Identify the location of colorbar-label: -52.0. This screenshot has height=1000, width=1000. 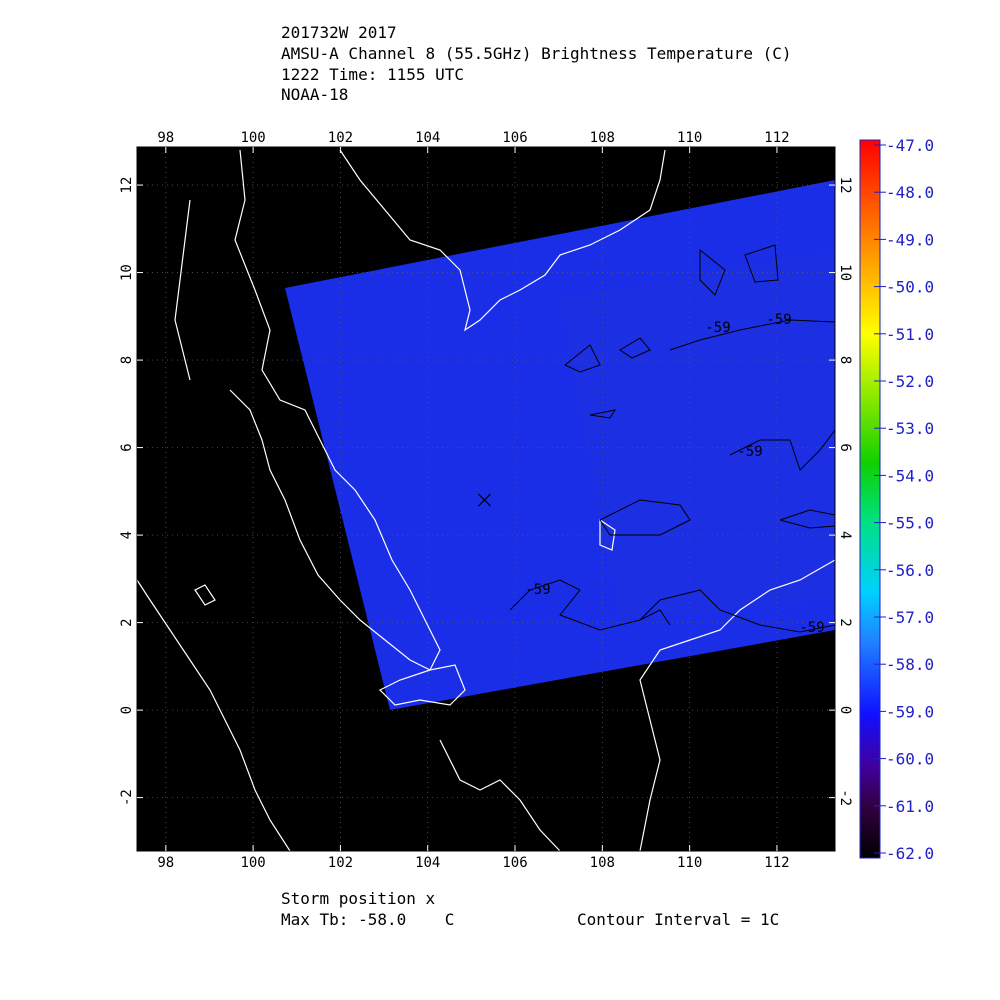
(910, 381).